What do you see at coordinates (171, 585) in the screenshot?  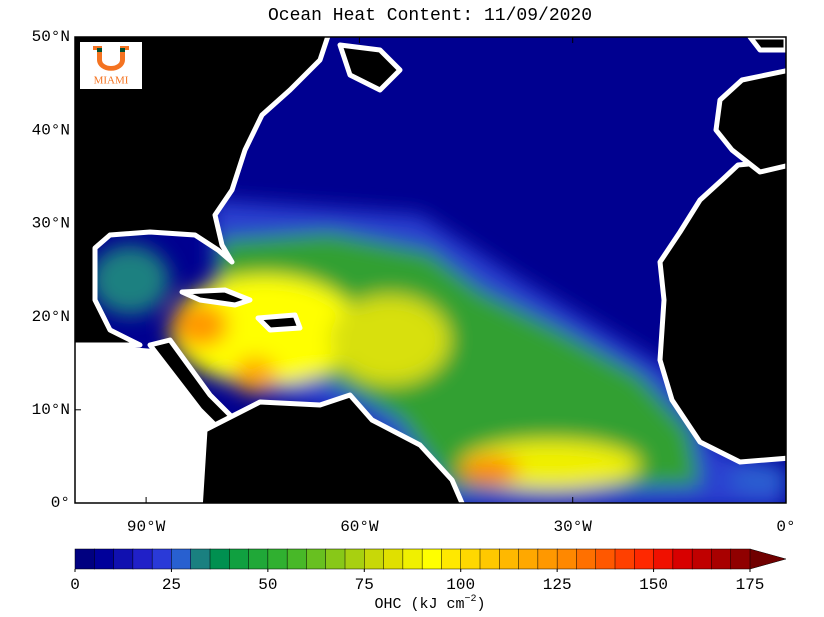 I see `colorbar-tick-label: 25` at bounding box center [171, 585].